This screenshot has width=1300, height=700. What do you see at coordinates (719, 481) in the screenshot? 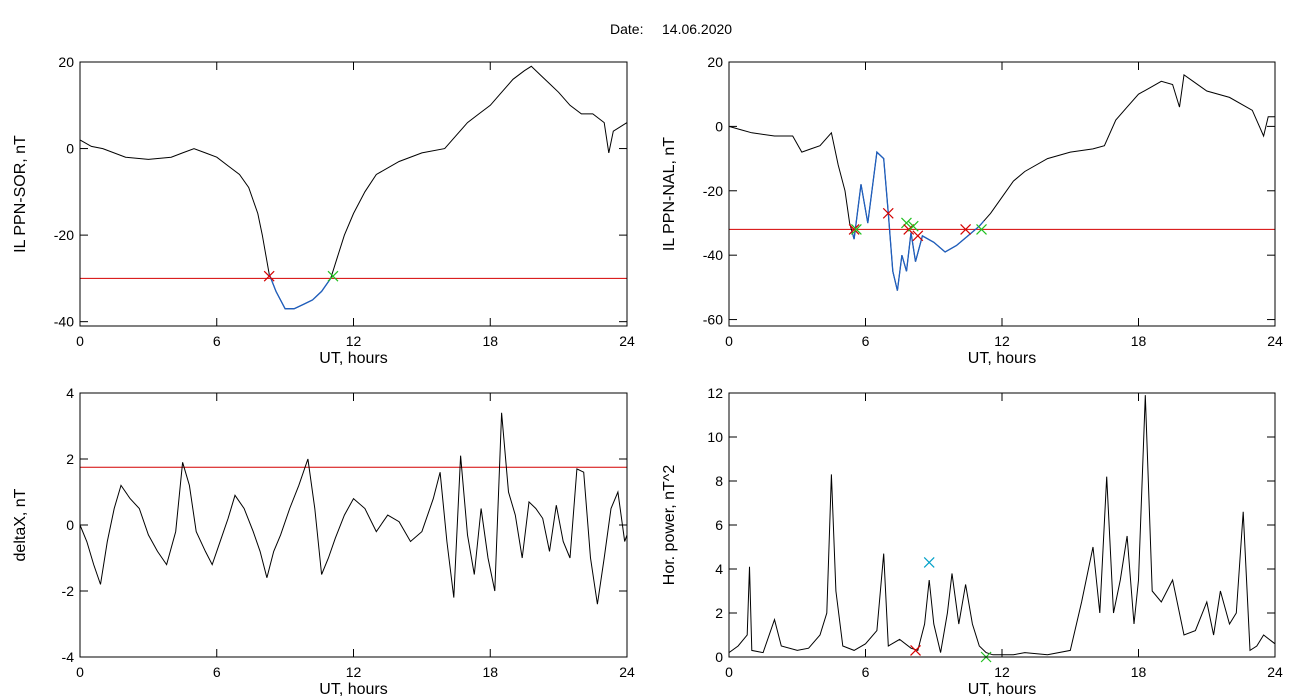
I see `y-tick-label: 8` at bounding box center [719, 481].